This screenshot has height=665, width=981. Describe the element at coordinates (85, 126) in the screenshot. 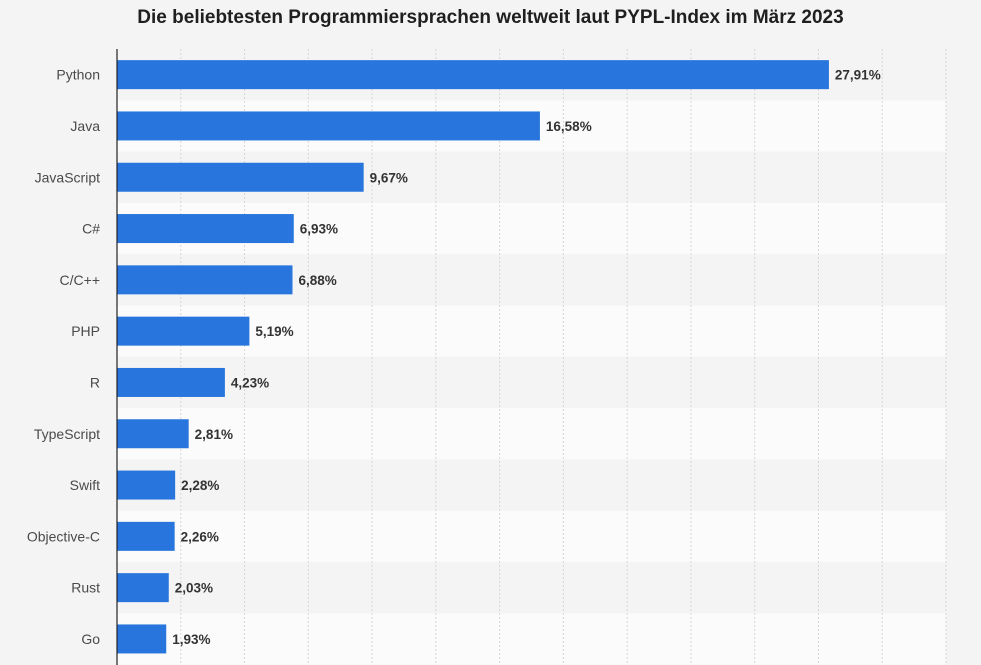

I see `category-label: Java` at that location.